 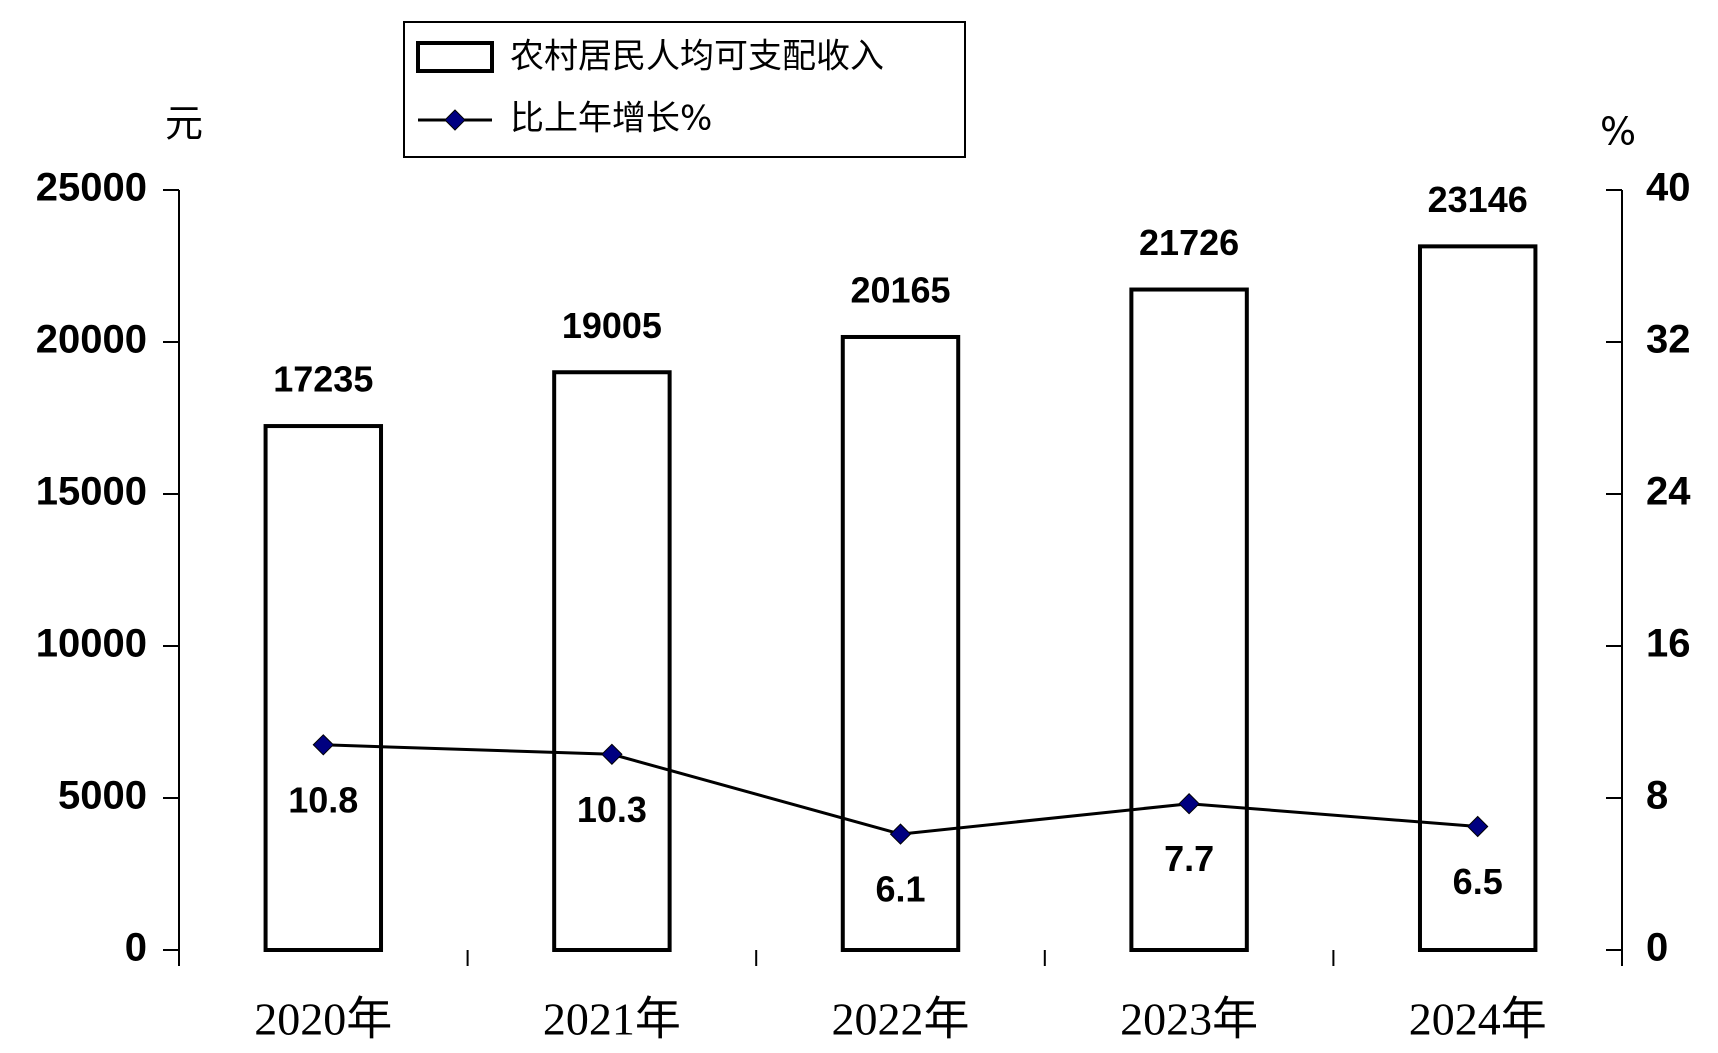 What do you see at coordinates (901, 1019) in the screenshot?
I see `x-tick-label: 2022年` at bounding box center [901, 1019].